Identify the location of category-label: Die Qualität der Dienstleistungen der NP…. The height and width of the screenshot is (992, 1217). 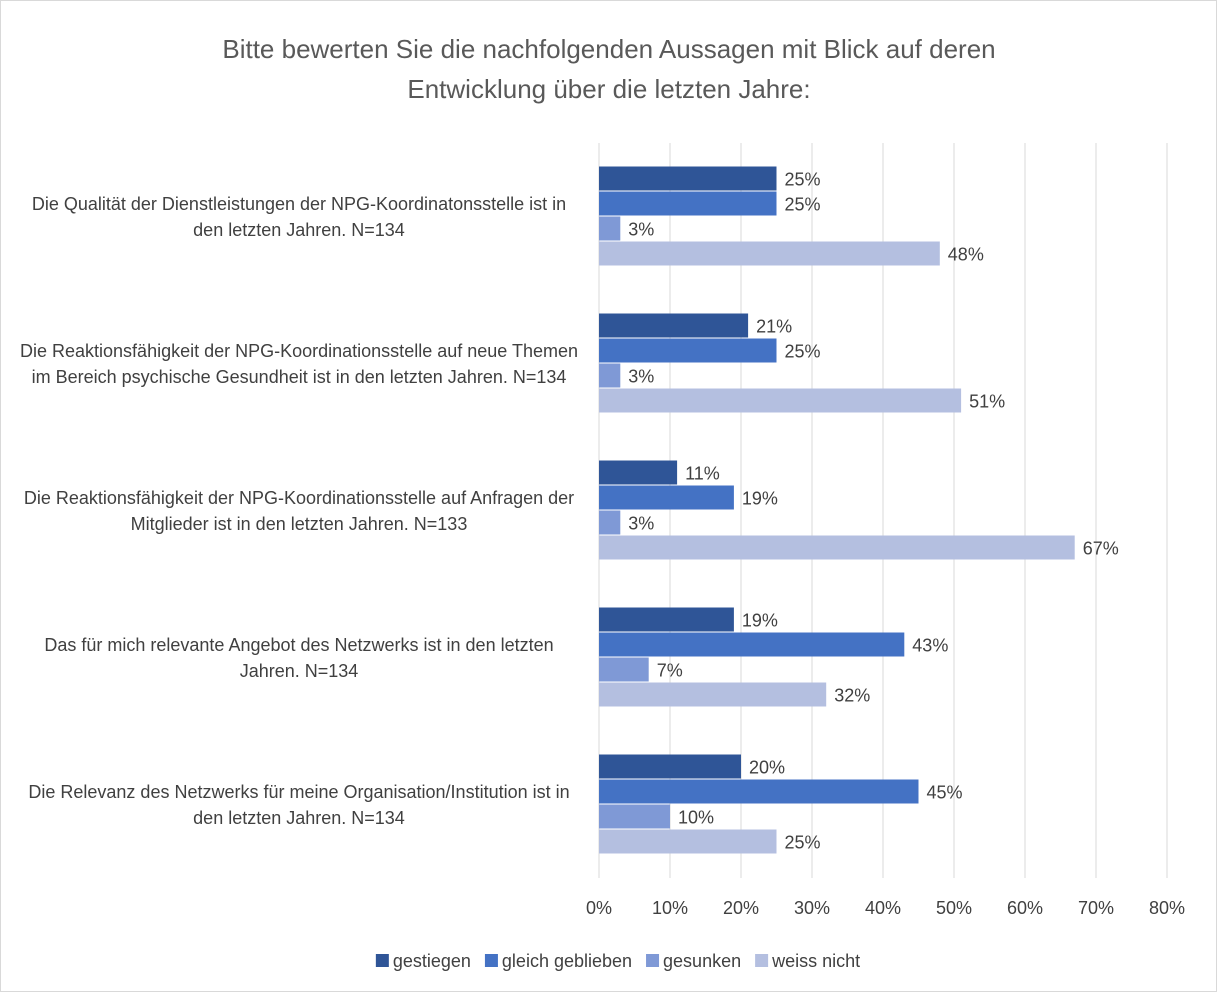
(299, 216).